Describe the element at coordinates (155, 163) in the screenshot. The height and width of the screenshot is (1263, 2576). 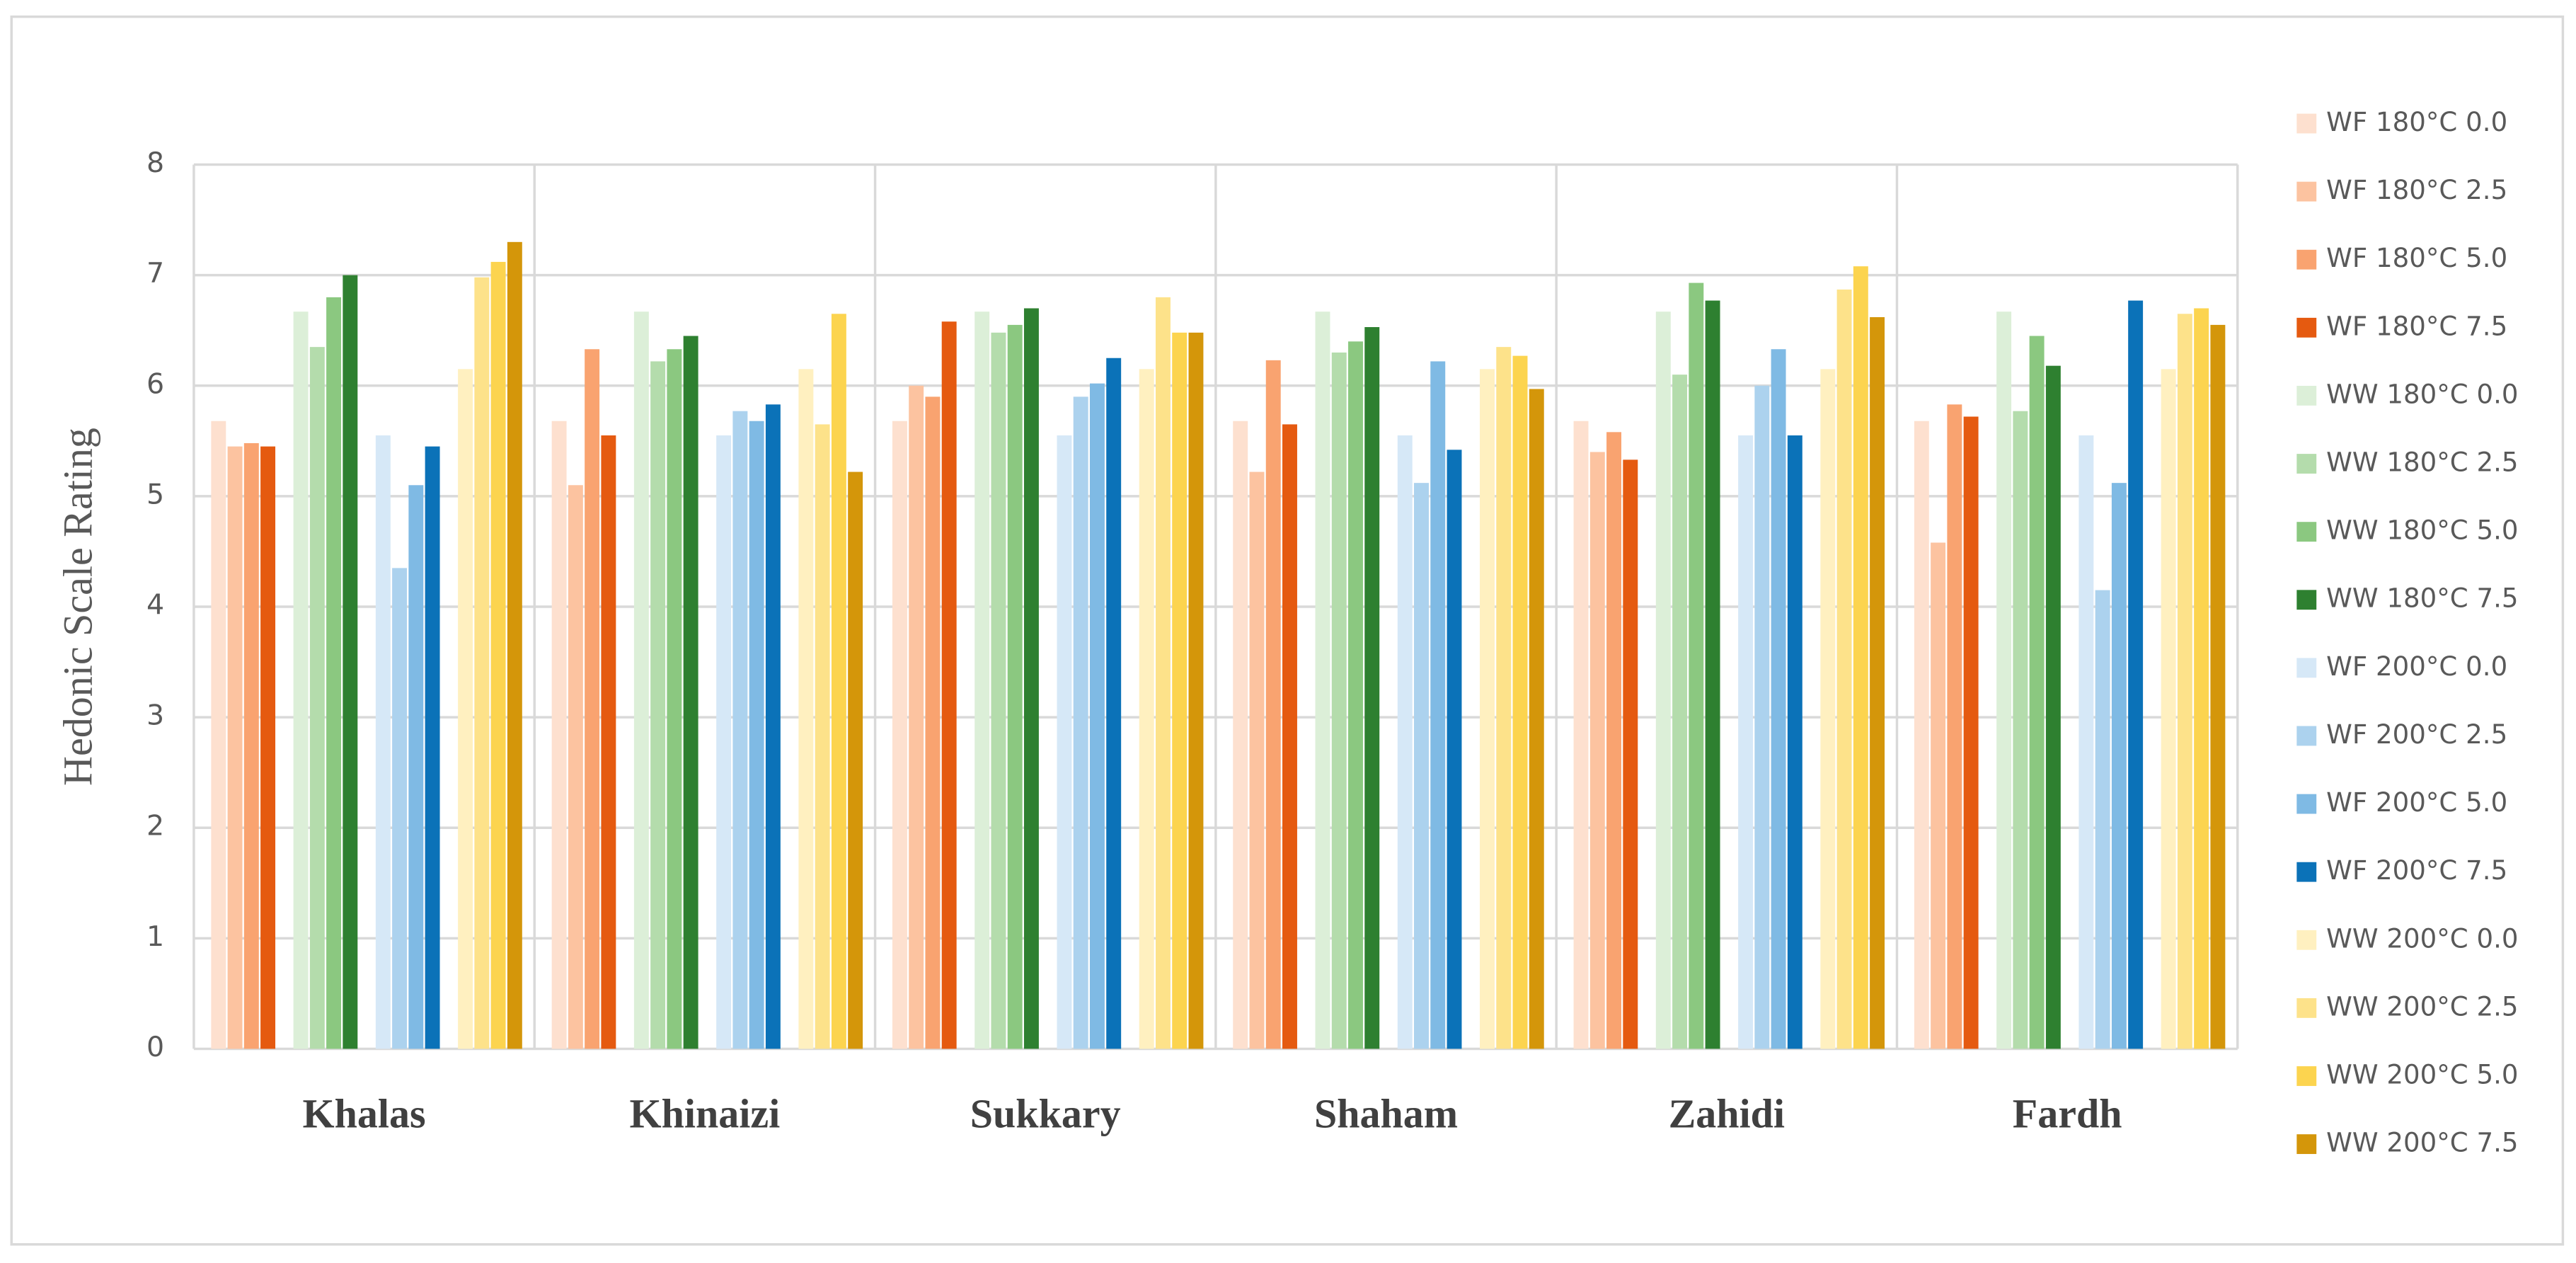
I see `y-tick-label: 8` at that location.